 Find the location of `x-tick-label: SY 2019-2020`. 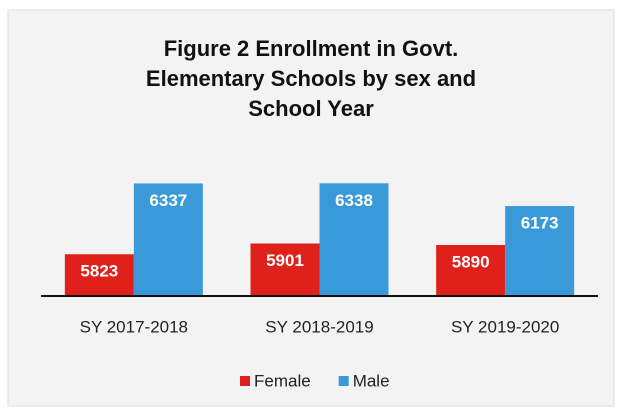

x-tick-label: SY 2019-2020 is located at coordinates (505, 326).